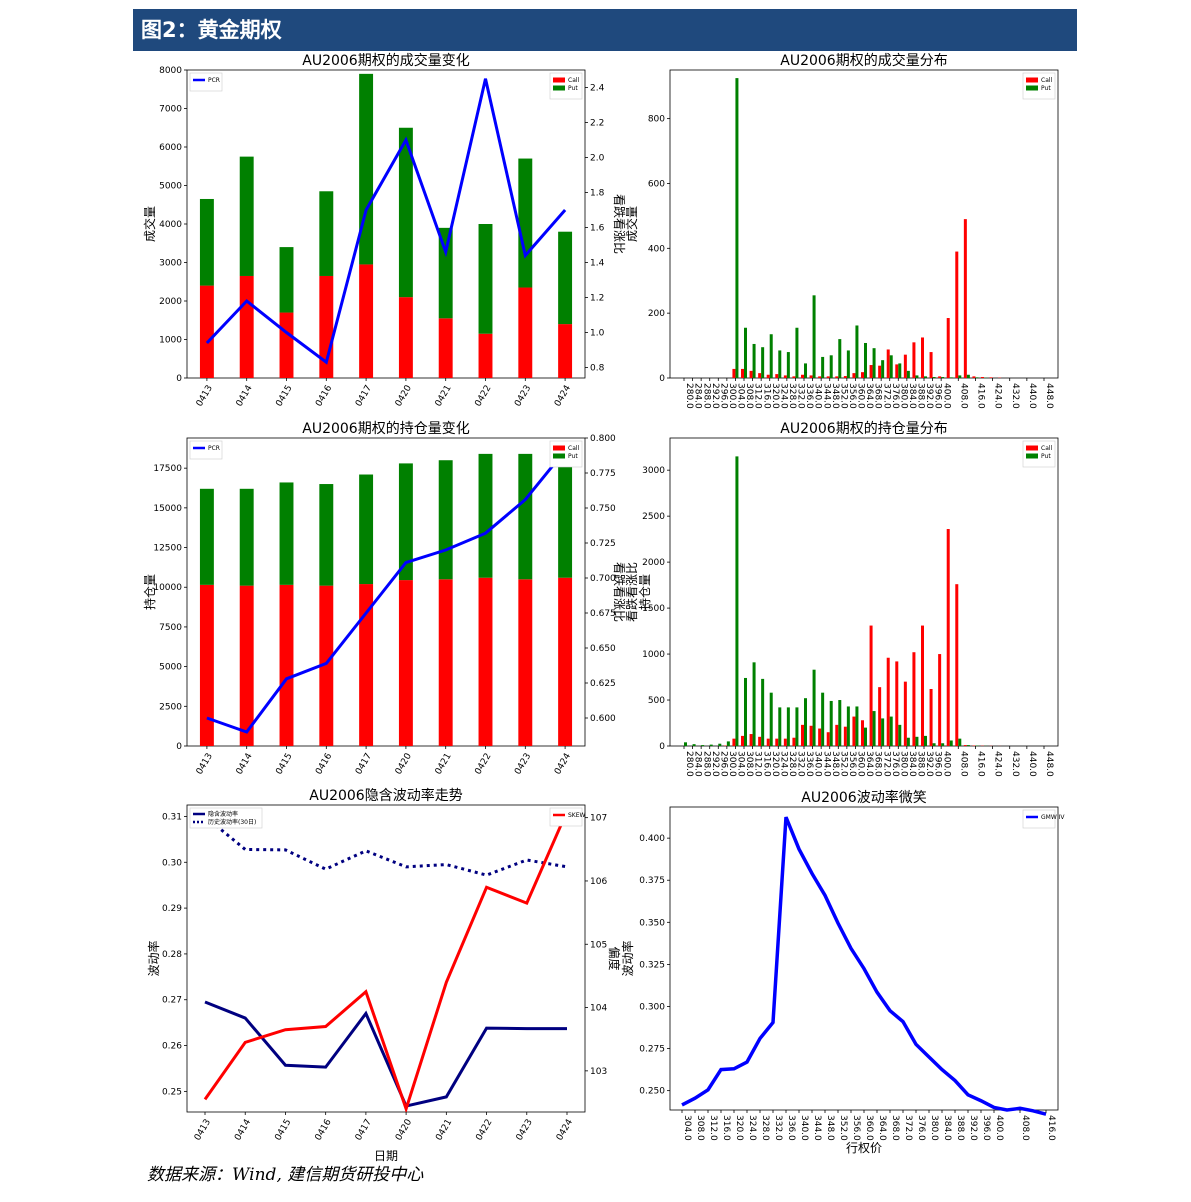 This screenshot has width=1191, height=1202. What do you see at coordinates (170, 187) in the screenshot?
I see `y-tick-label: 5000` at bounding box center [170, 187].